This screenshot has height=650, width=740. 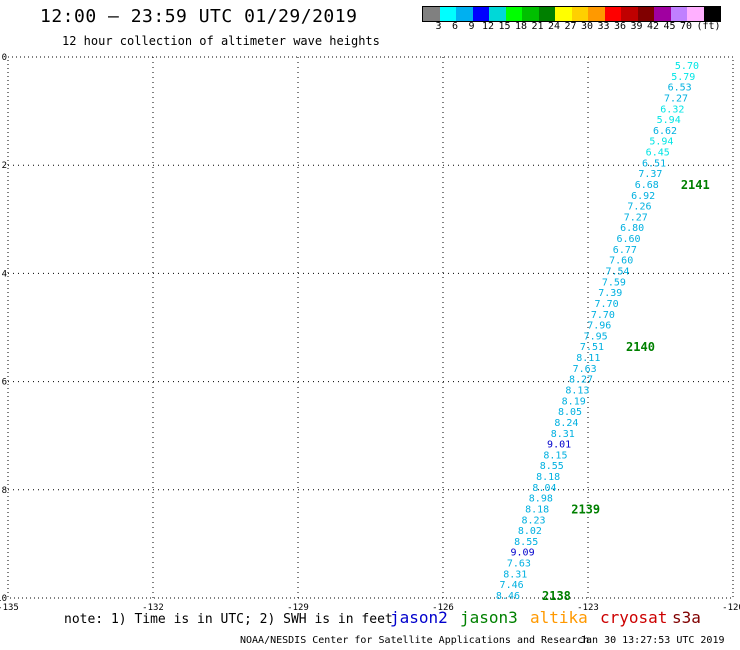 I want to click on legend-label: 21, so click(x=537, y=26).